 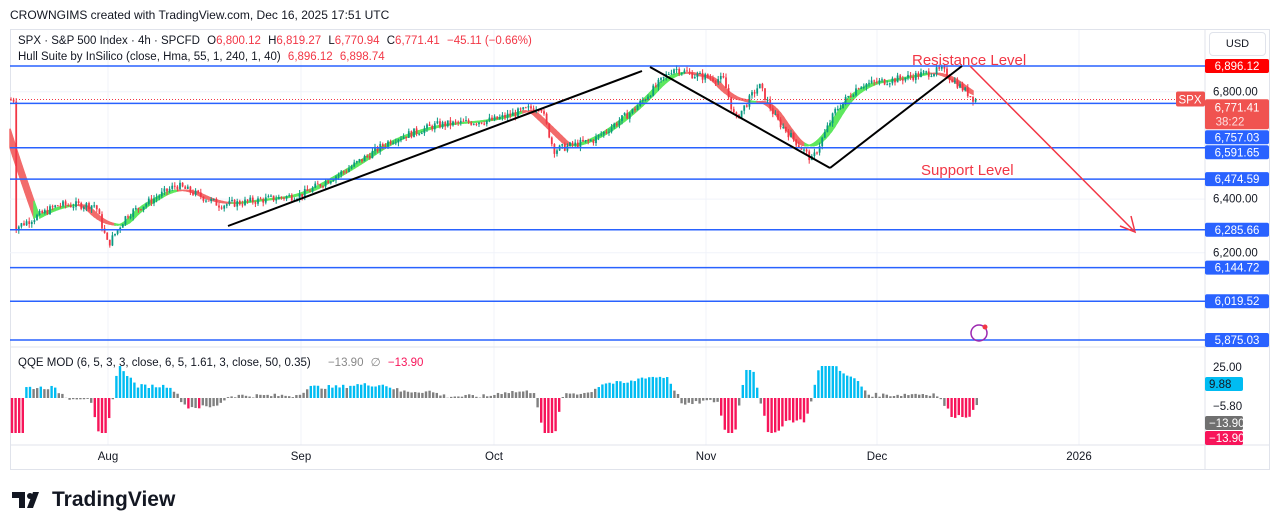 I want to click on qqe-empty-symbol: ∅, so click(x=375, y=363).